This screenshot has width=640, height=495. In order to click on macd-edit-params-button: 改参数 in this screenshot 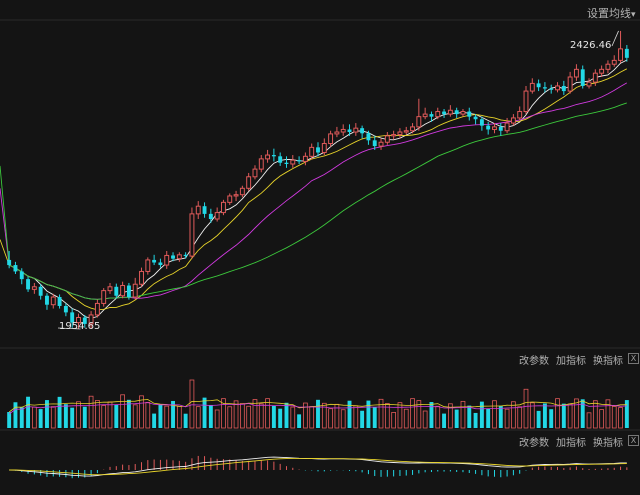, I will do `click(534, 443)`.